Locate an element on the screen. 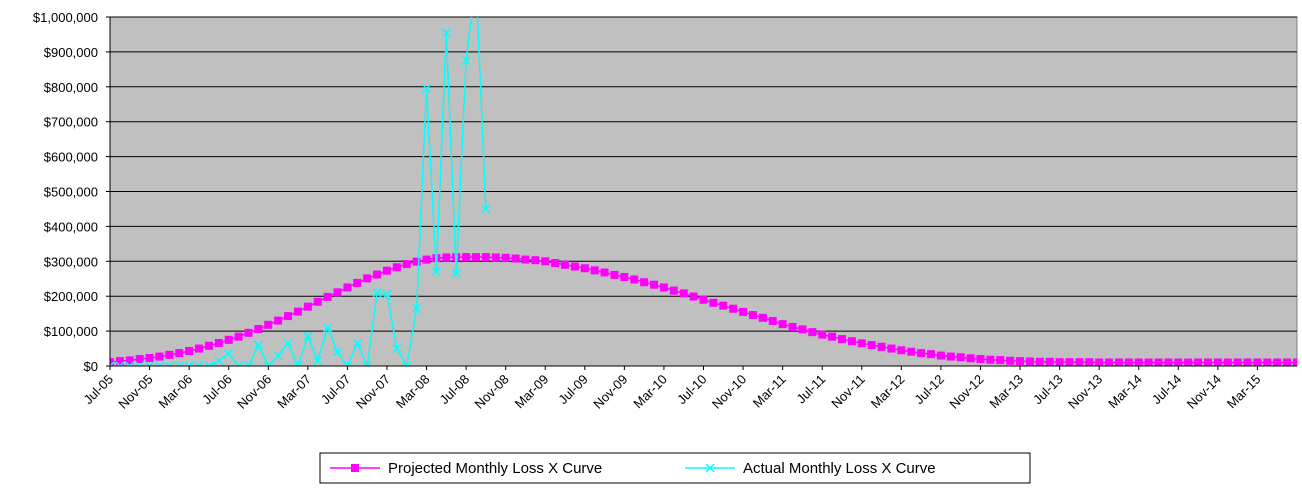 This screenshot has height=492, width=1302. y-tick-label: $900,000 is located at coordinates (71, 52).